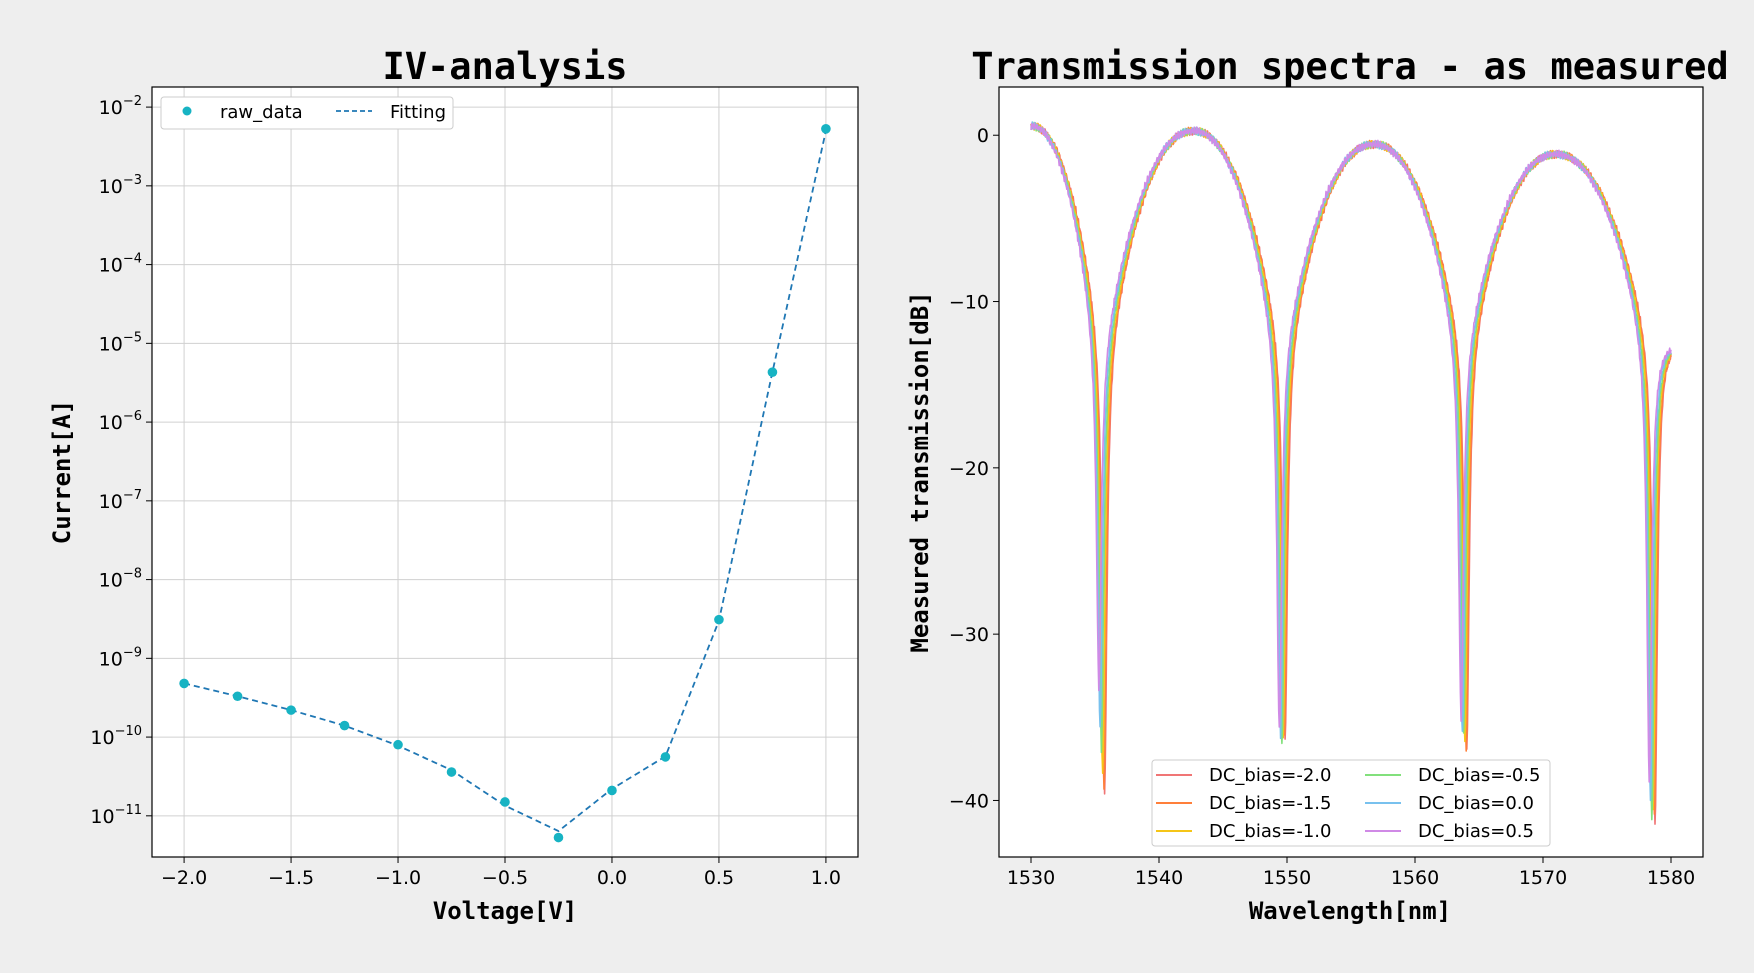  Describe the element at coordinates (418, 112) in the screenshot. I see `legend-label-fitting: Fitting` at that location.